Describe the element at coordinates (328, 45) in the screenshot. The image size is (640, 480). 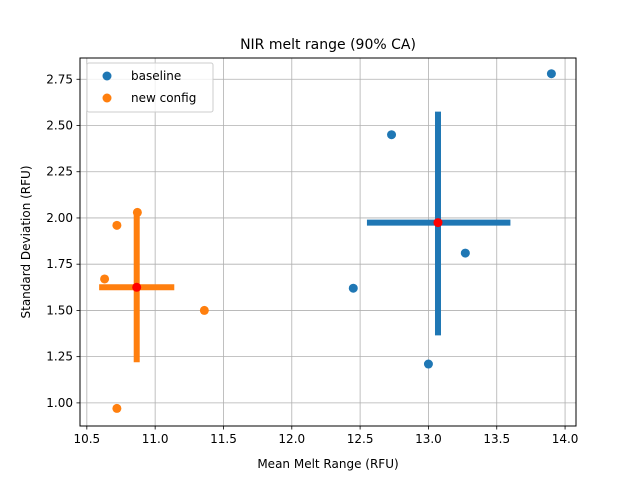
I see `chart-title: NIR melt range (90% CA)` at that location.